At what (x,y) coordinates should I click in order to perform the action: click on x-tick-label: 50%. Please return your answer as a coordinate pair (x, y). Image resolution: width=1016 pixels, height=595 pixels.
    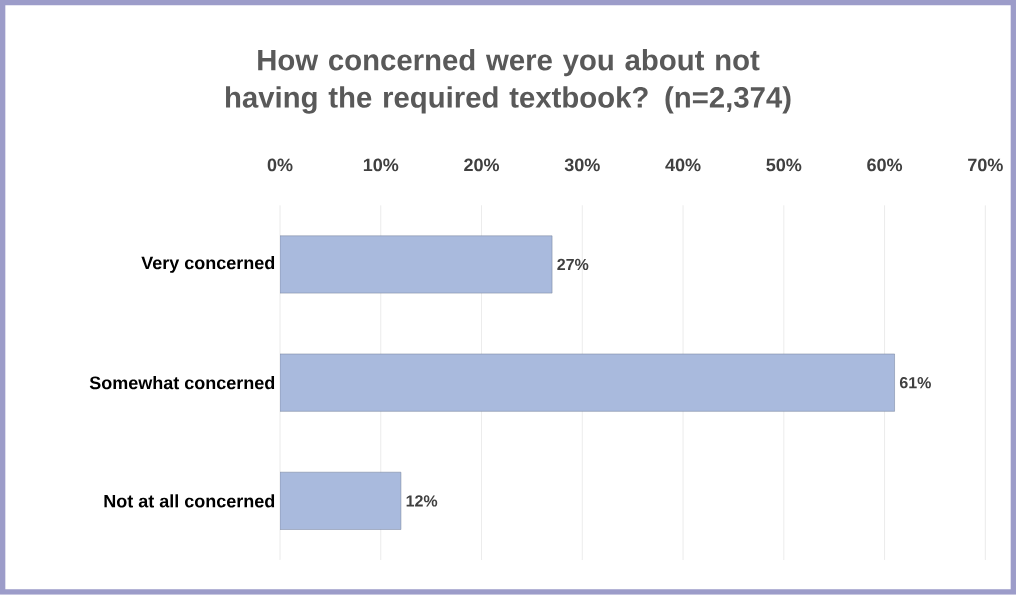
    Looking at the image, I should click on (784, 165).